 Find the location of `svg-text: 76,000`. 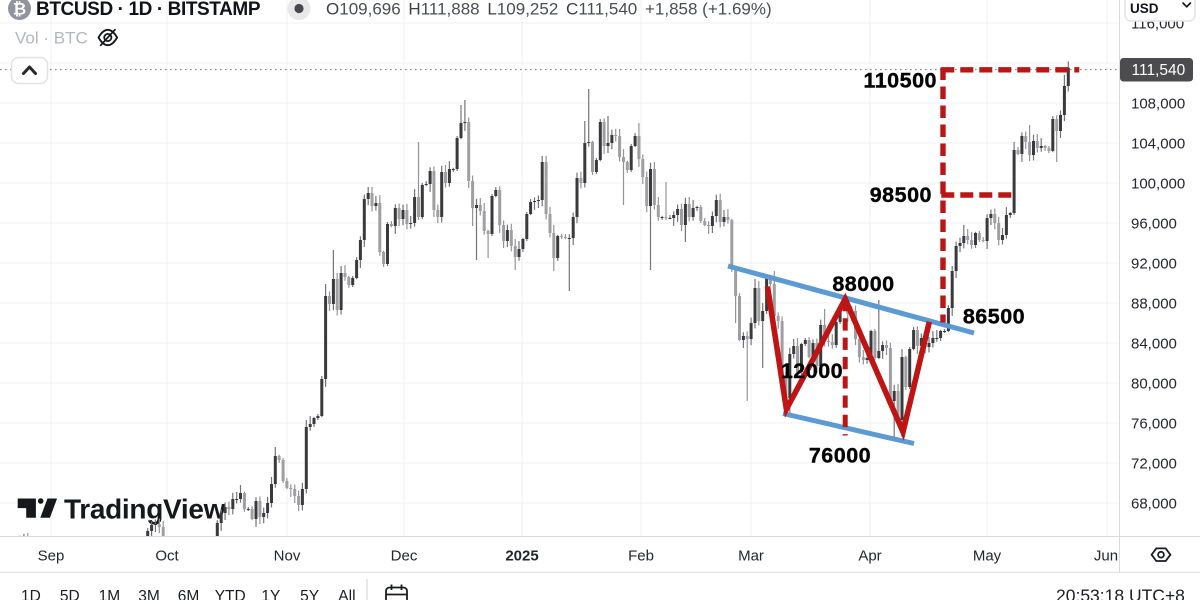

svg-text: 76,000 is located at coordinates (1154, 424).